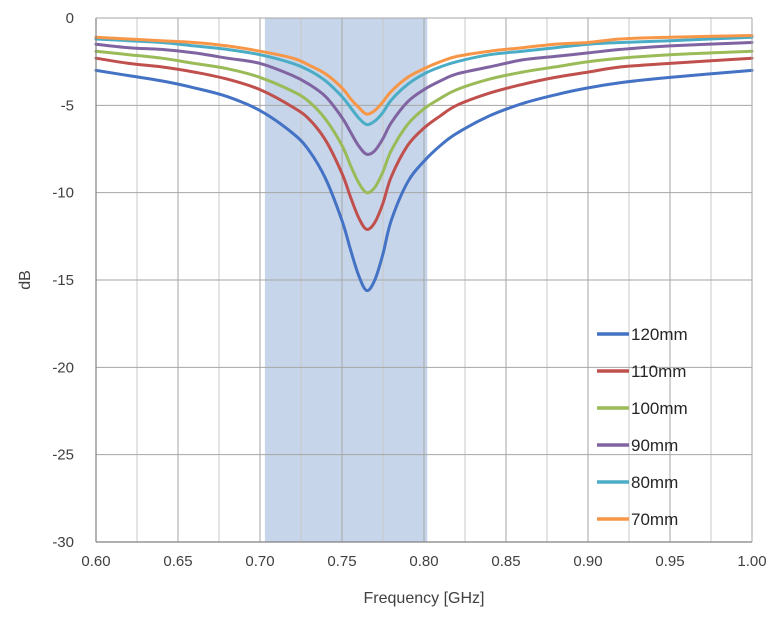 The width and height of the screenshot is (774, 619). What do you see at coordinates (587, 561) in the screenshot?
I see `x-tick-label: 0.90` at bounding box center [587, 561].